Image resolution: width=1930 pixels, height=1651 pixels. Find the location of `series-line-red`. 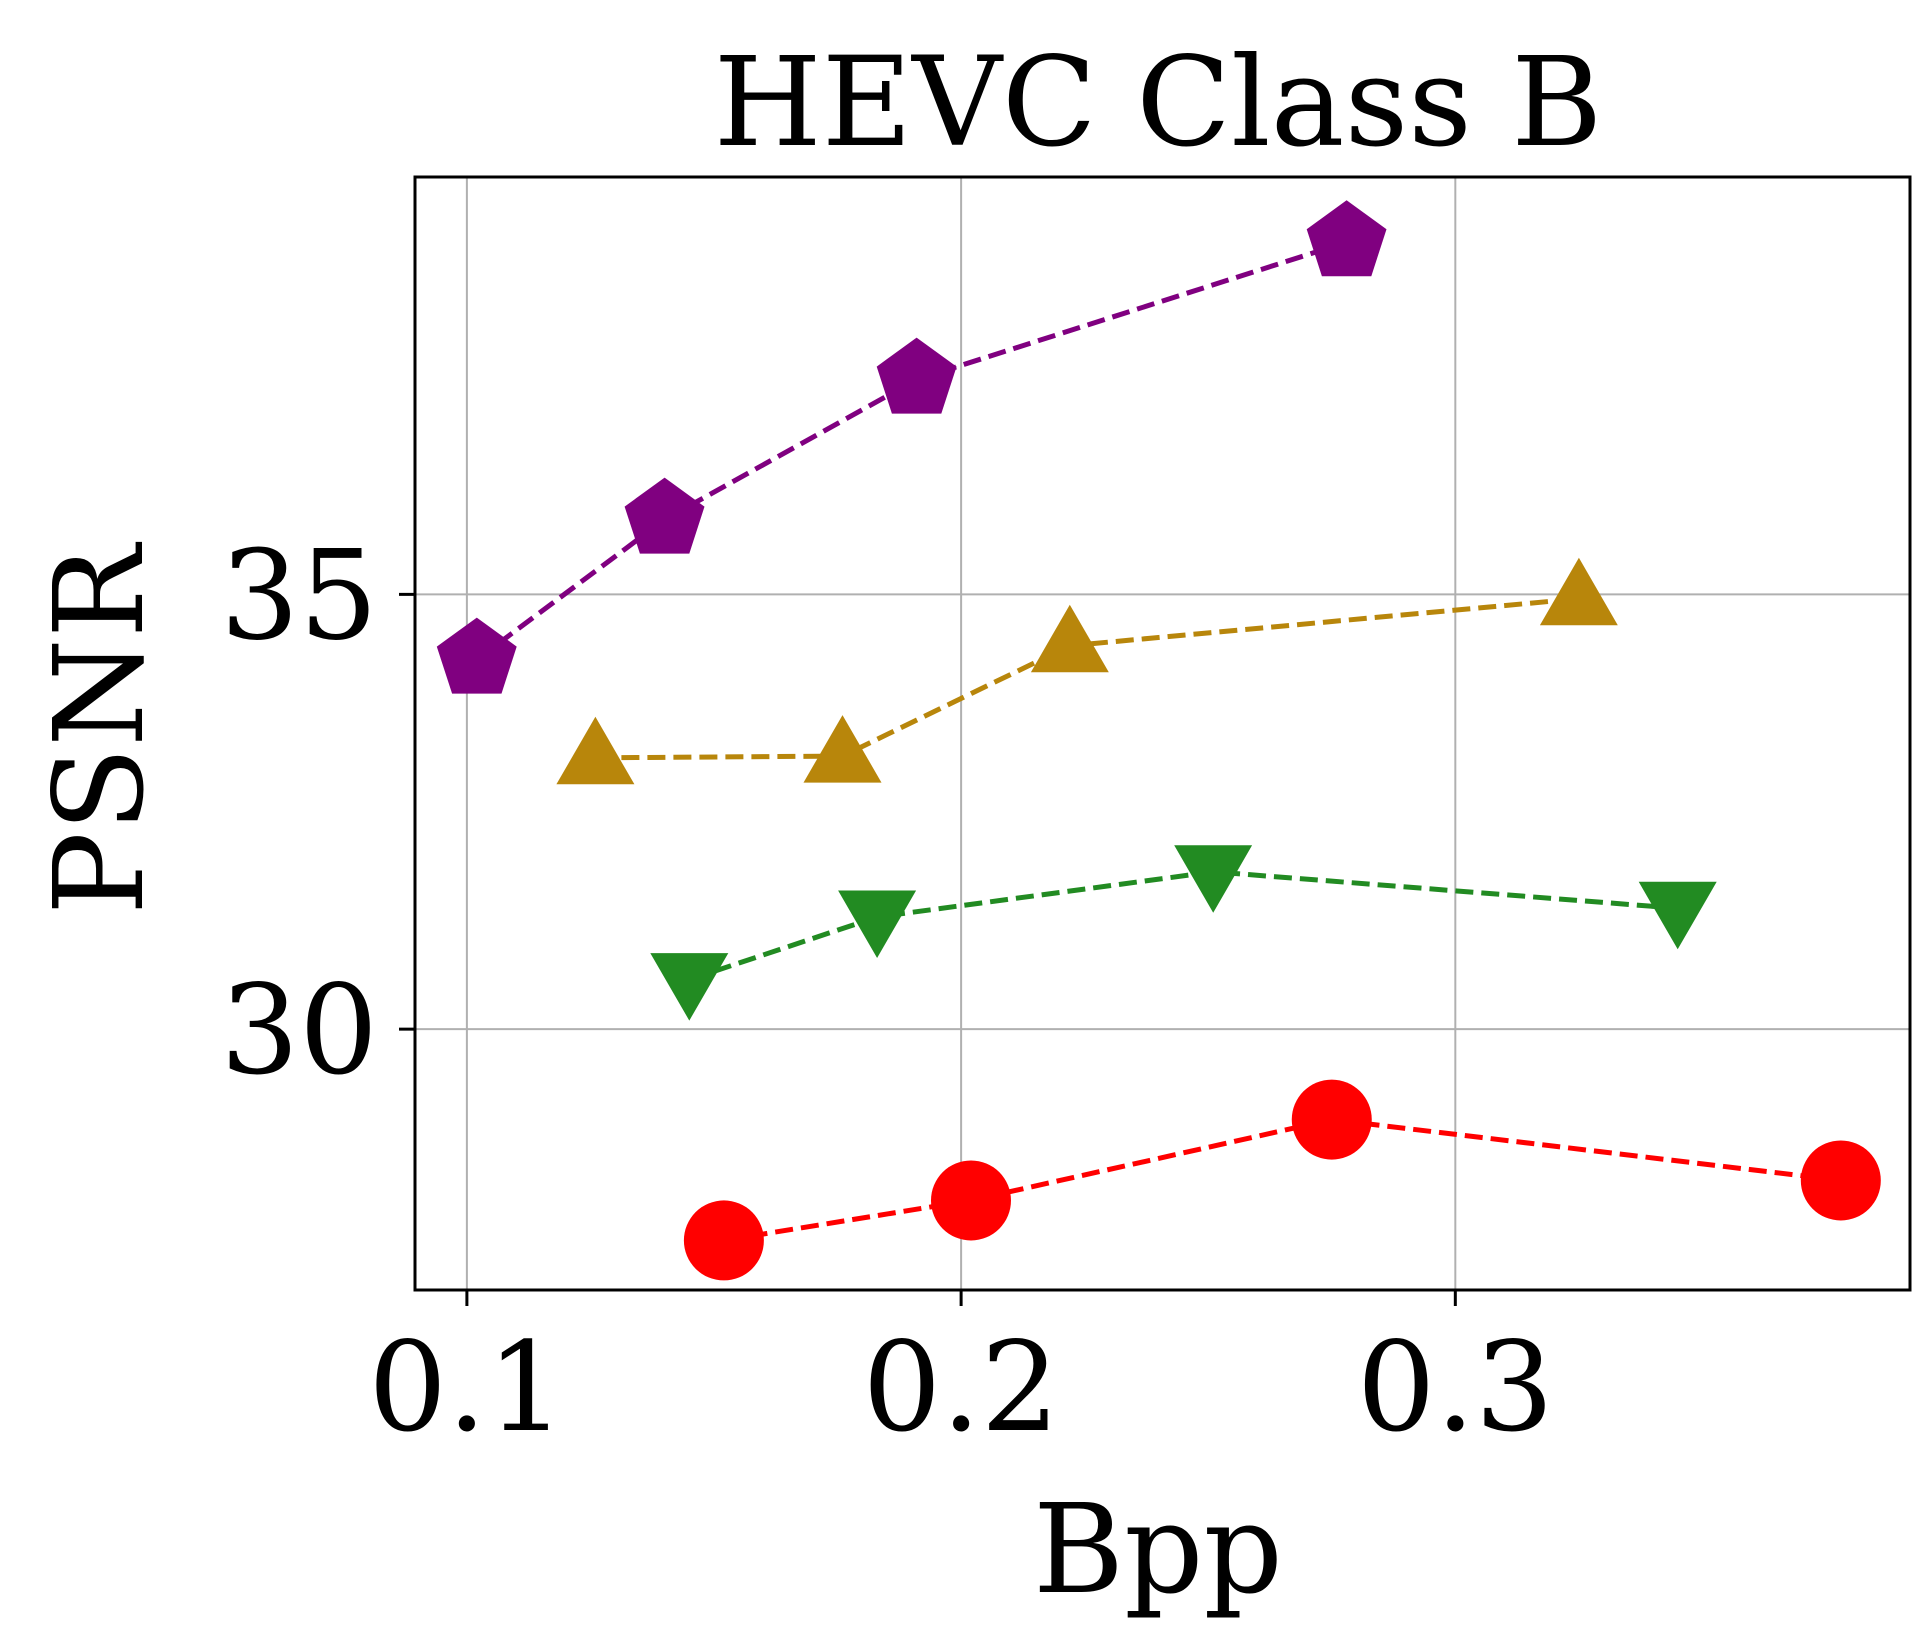

series-line-red is located at coordinates (1282, 1180).